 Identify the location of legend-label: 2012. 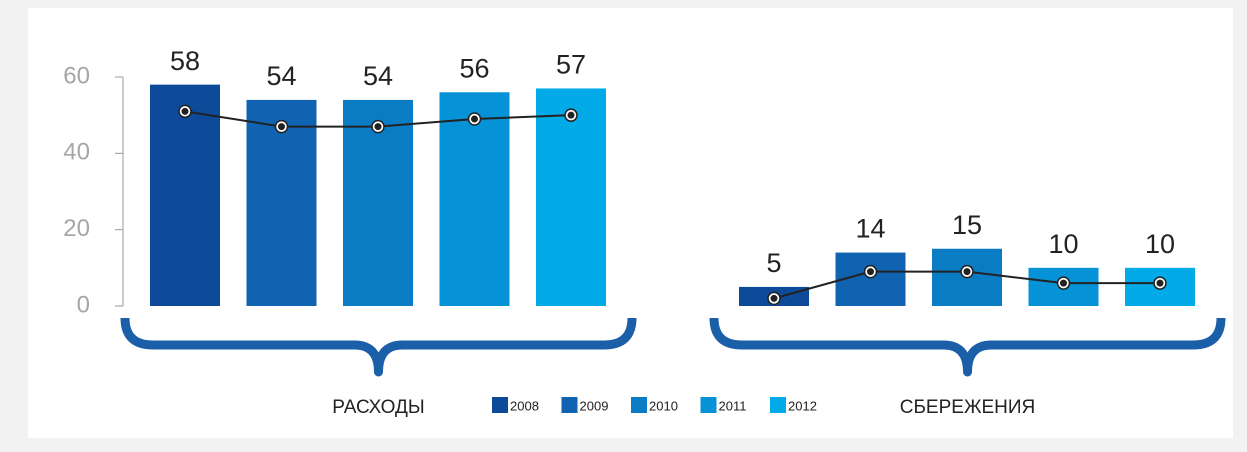
(802, 405).